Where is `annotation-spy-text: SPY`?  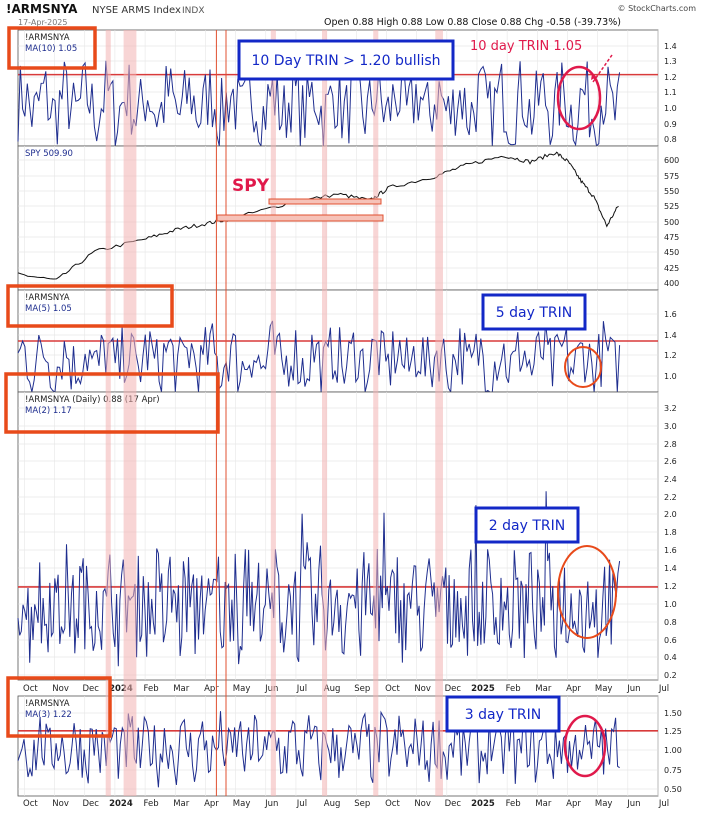
annotation-spy-text: SPY is located at coordinates (251, 186).